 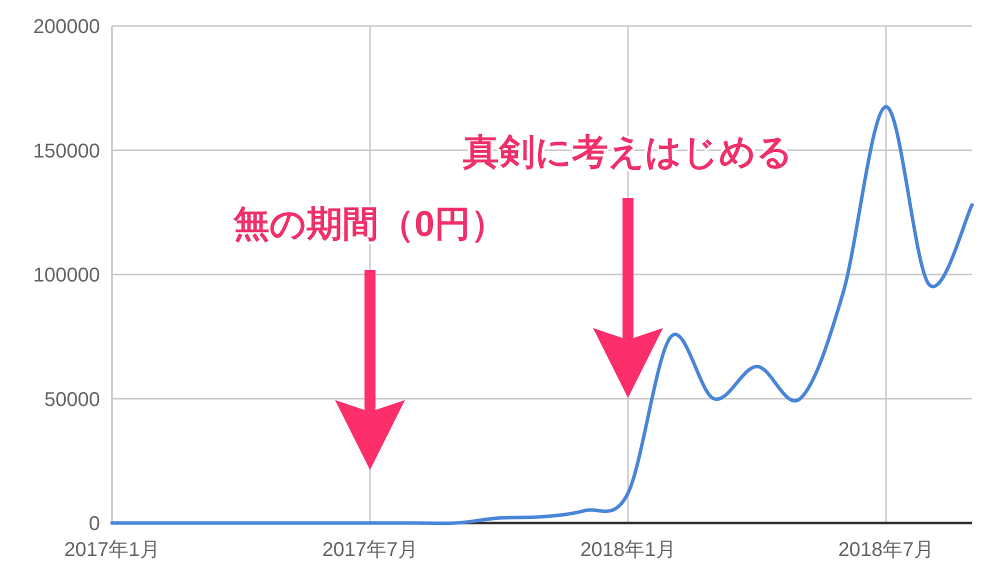 What do you see at coordinates (66, 151) in the screenshot?
I see `y-tick-label: 150000` at bounding box center [66, 151].